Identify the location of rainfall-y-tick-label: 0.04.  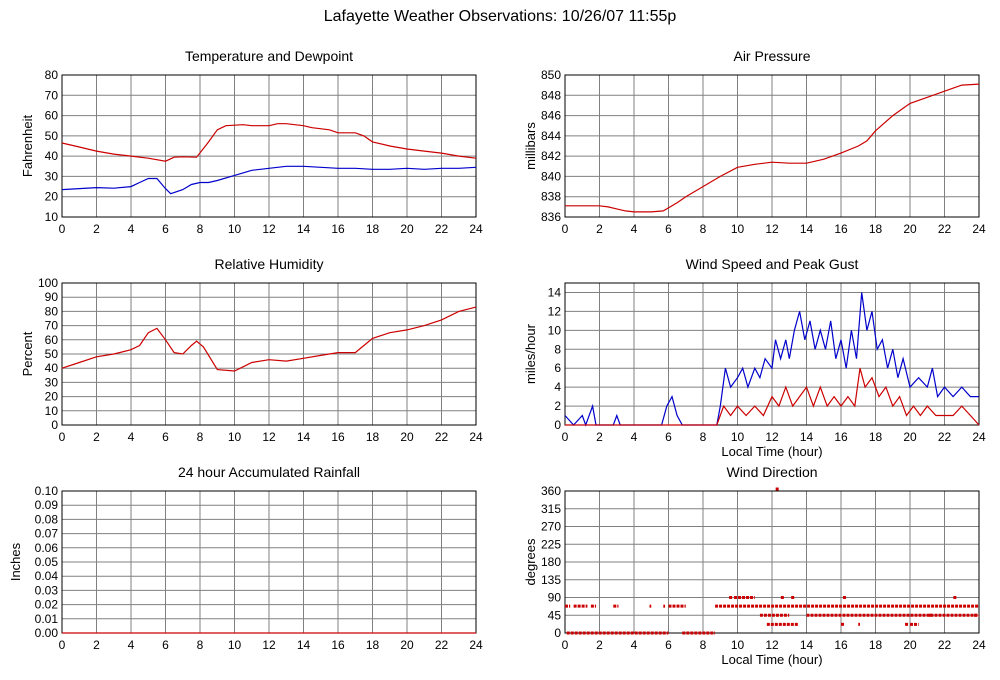
(47, 576).